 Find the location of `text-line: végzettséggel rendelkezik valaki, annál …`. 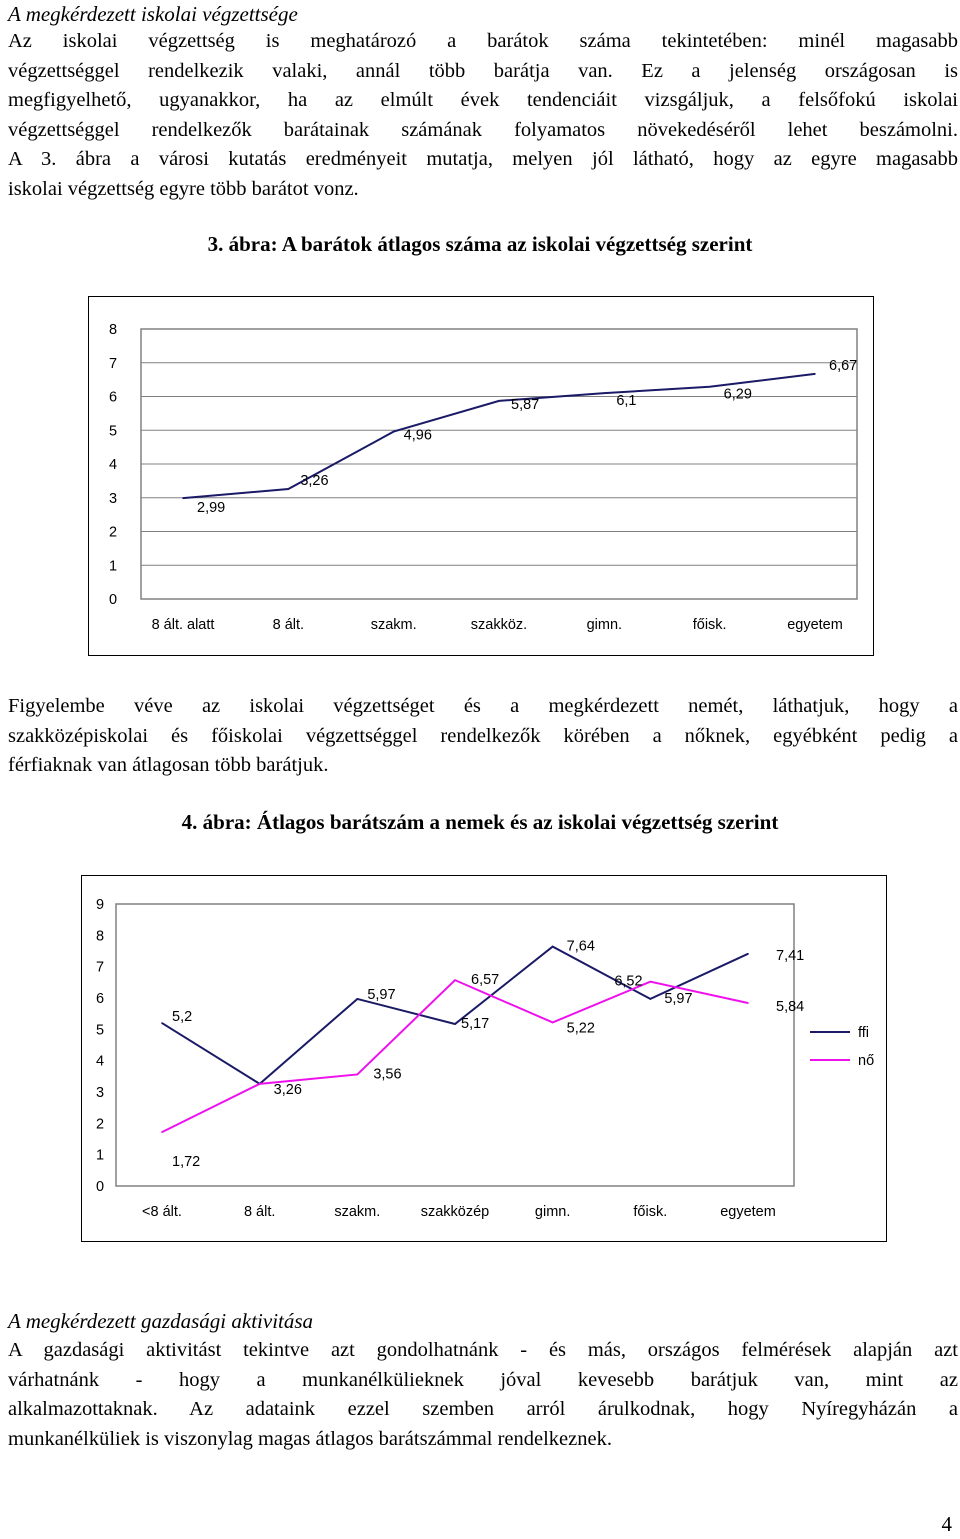

text-line: végzettséggel rendelkezik valaki, annál … is located at coordinates (483, 70).